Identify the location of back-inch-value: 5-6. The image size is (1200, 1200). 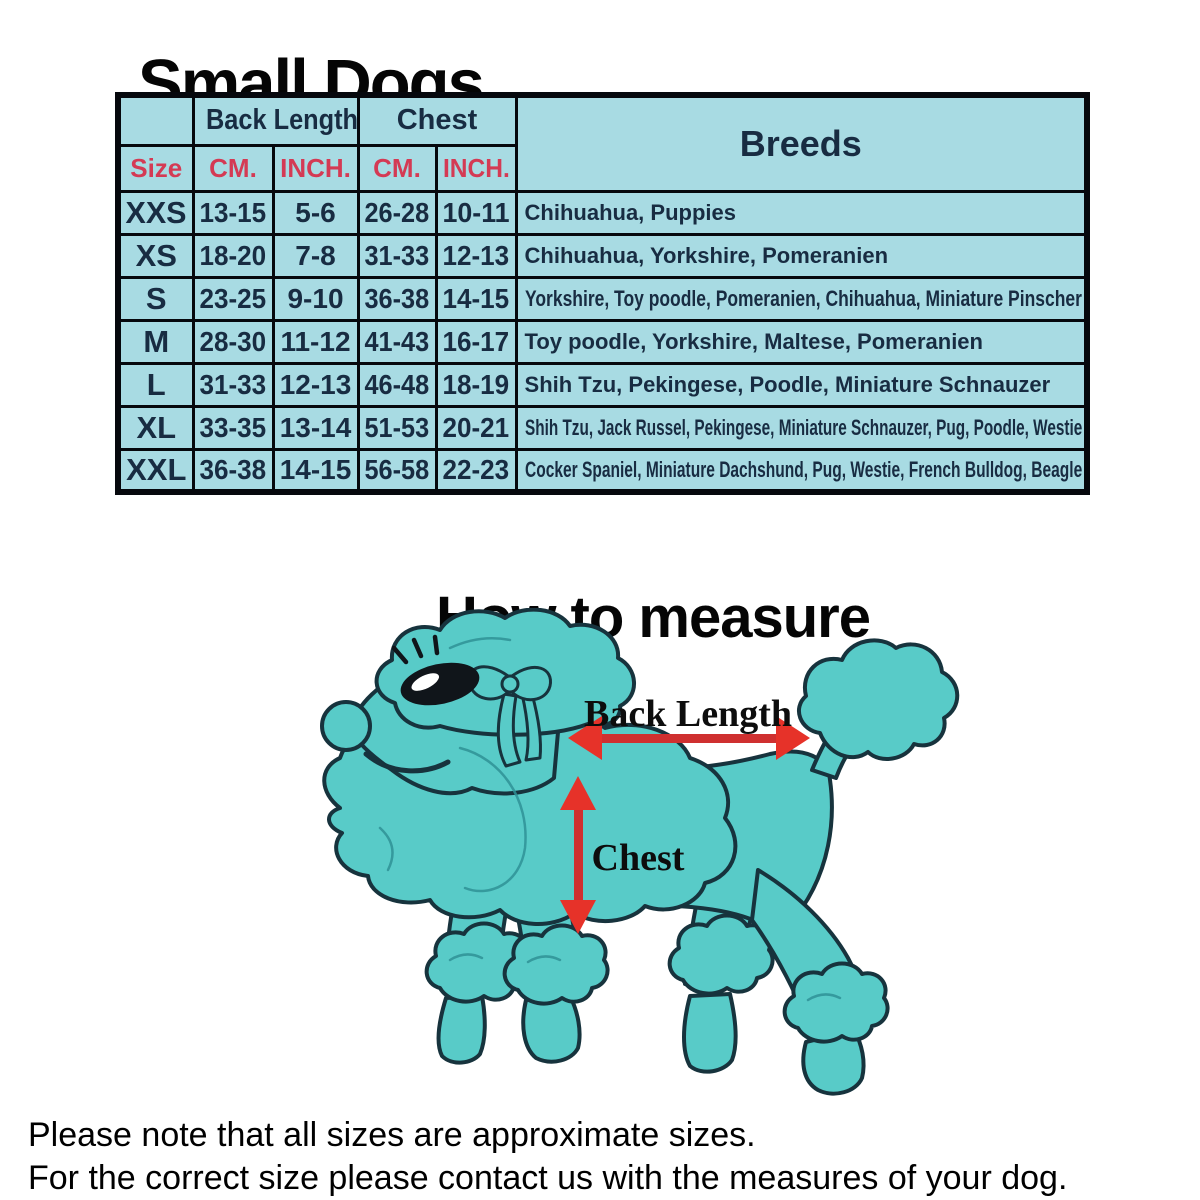
(315, 212).